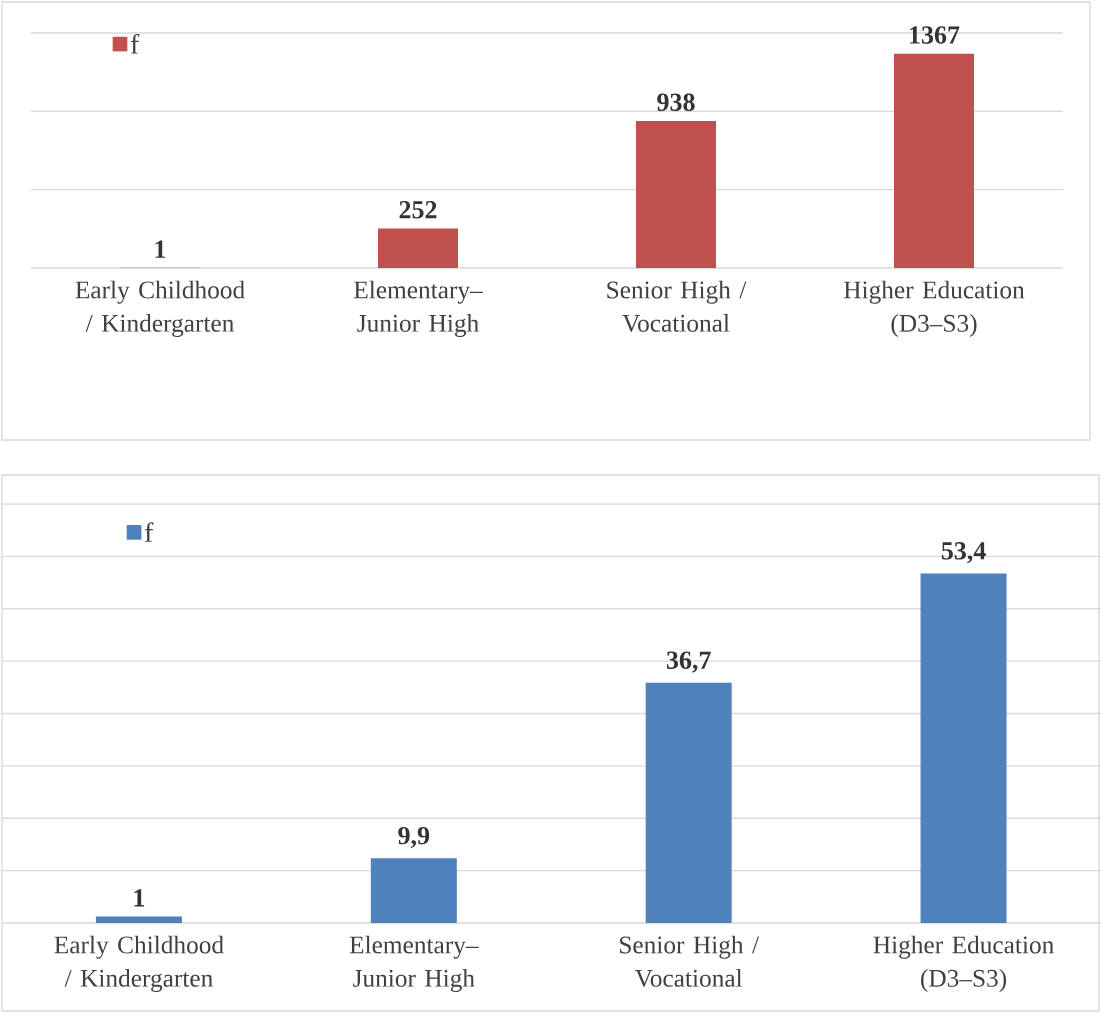 The width and height of the screenshot is (1101, 1013). What do you see at coordinates (963, 553) in the screenshot?
I see `data-label: 53,4` at bounding box center [963, 553].